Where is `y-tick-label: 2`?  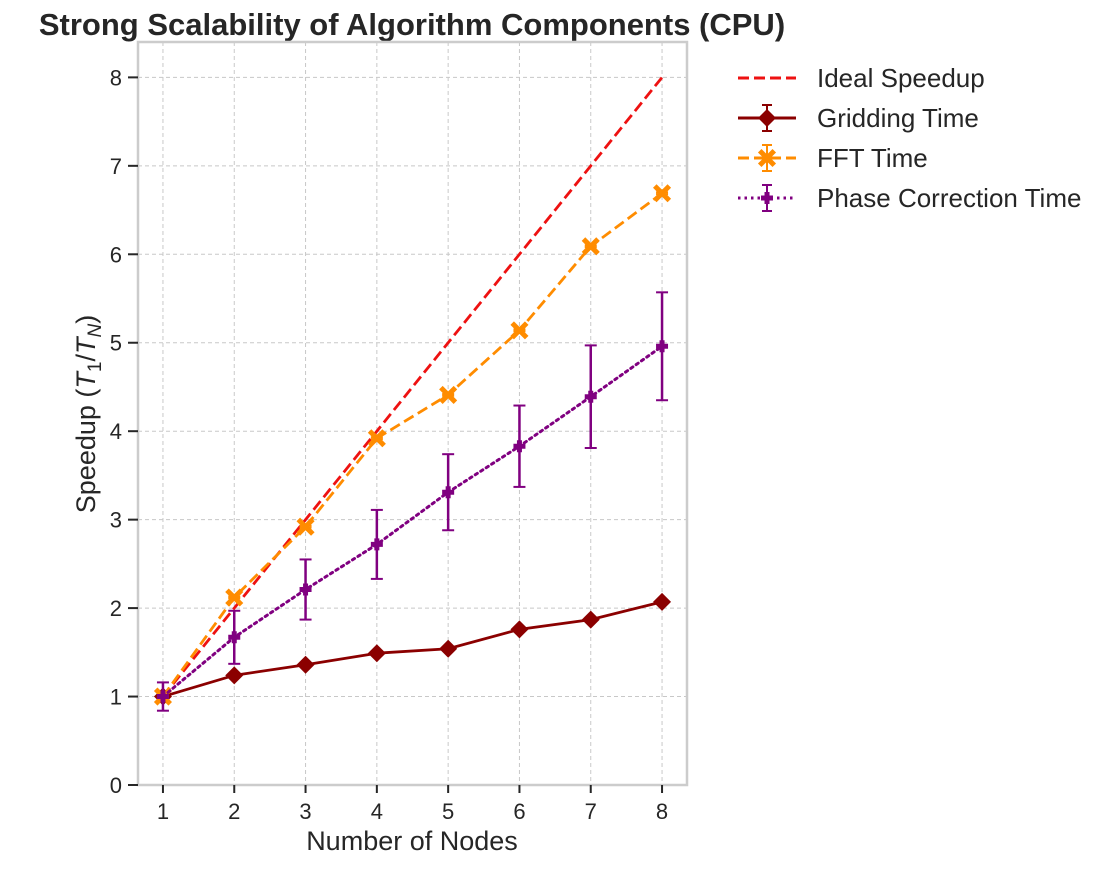
y-tick-label: 2 is located at coordinates (116, 608).